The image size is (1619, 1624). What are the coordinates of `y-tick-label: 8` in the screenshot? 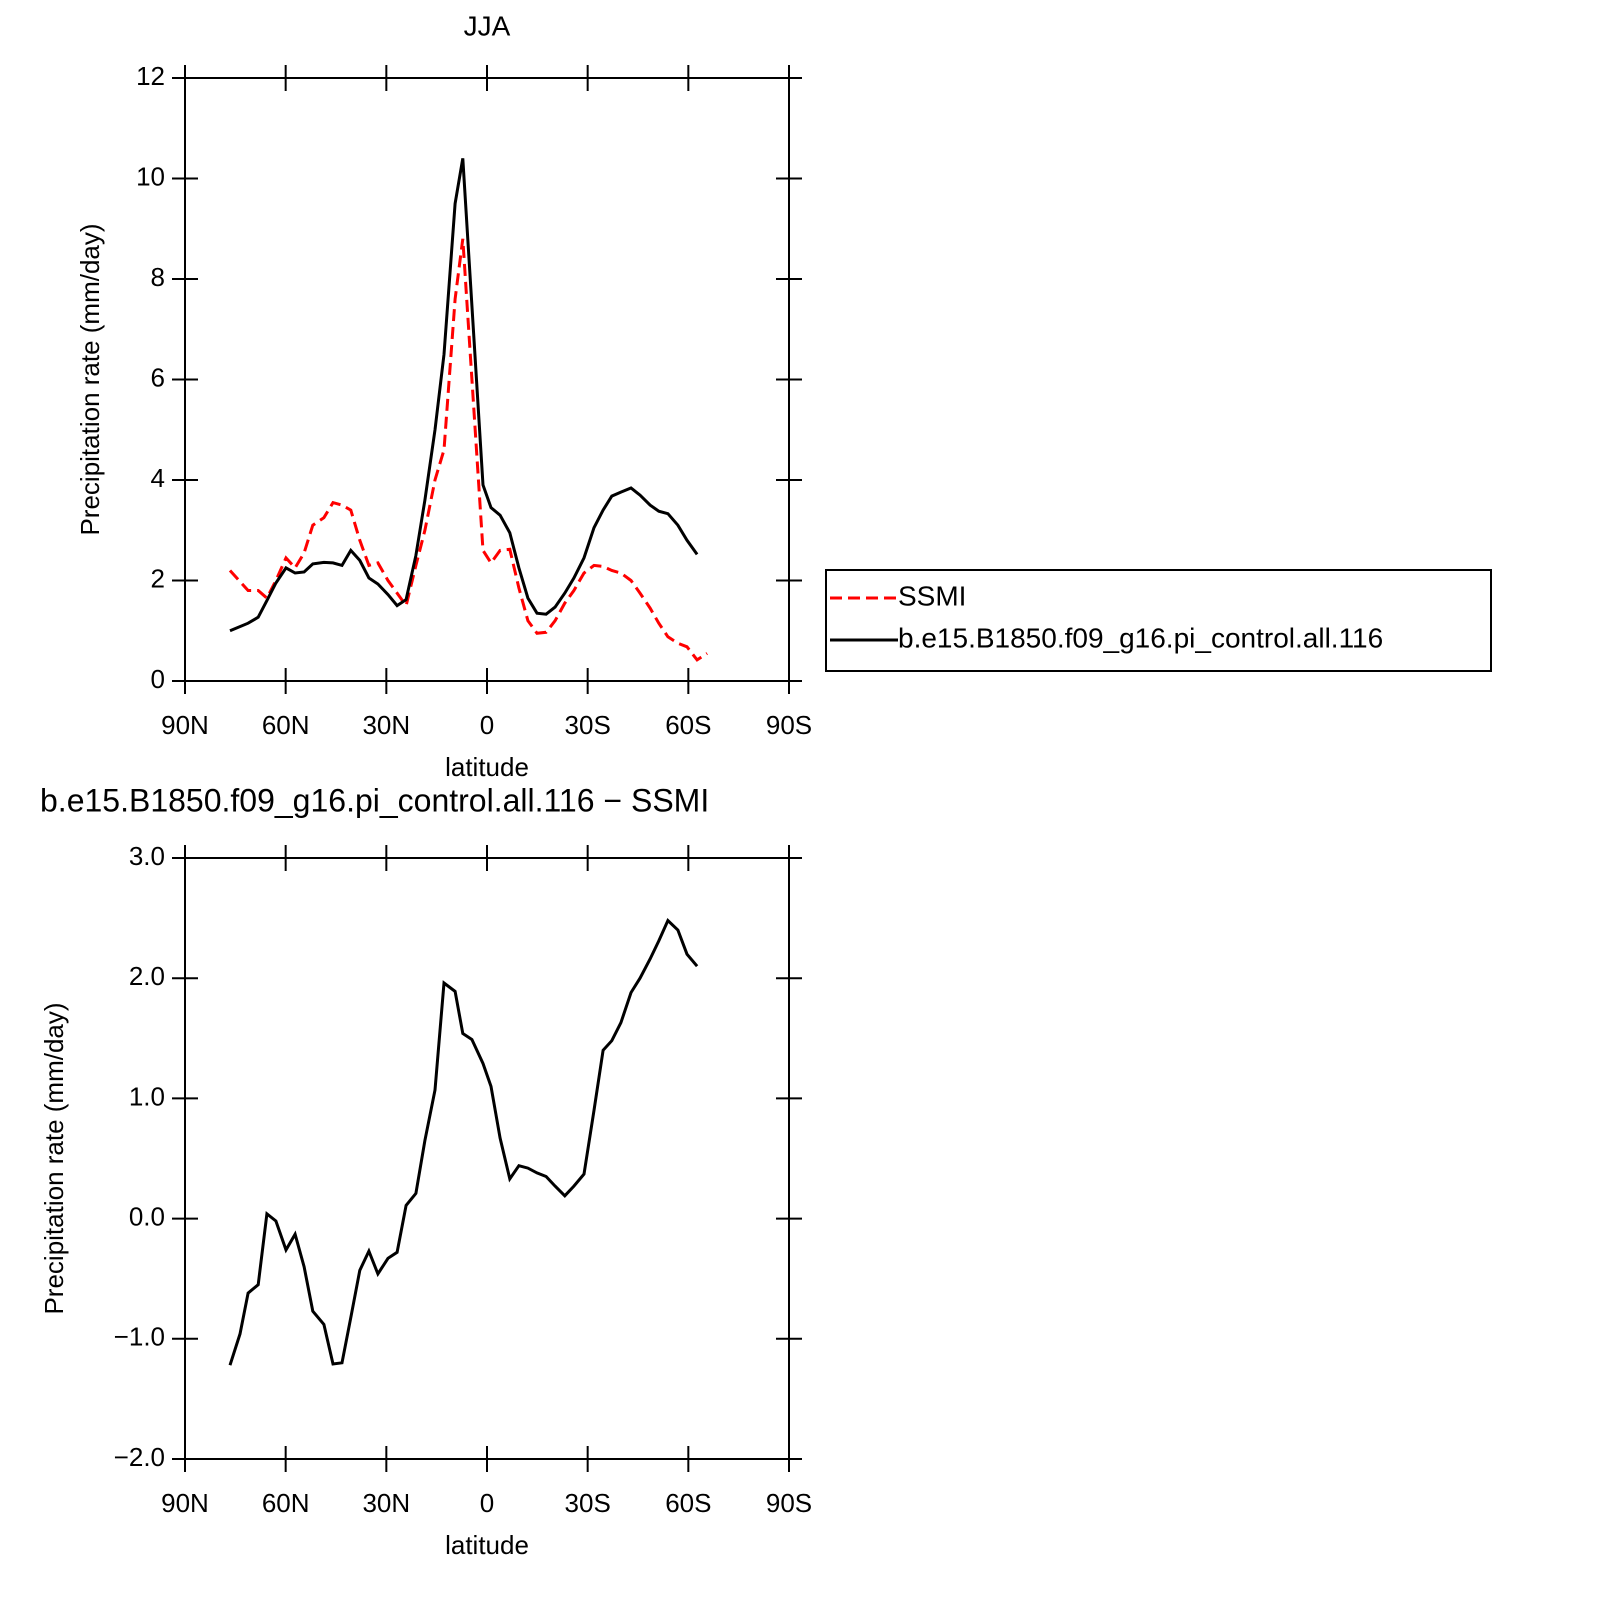 It's located at (158, 277).